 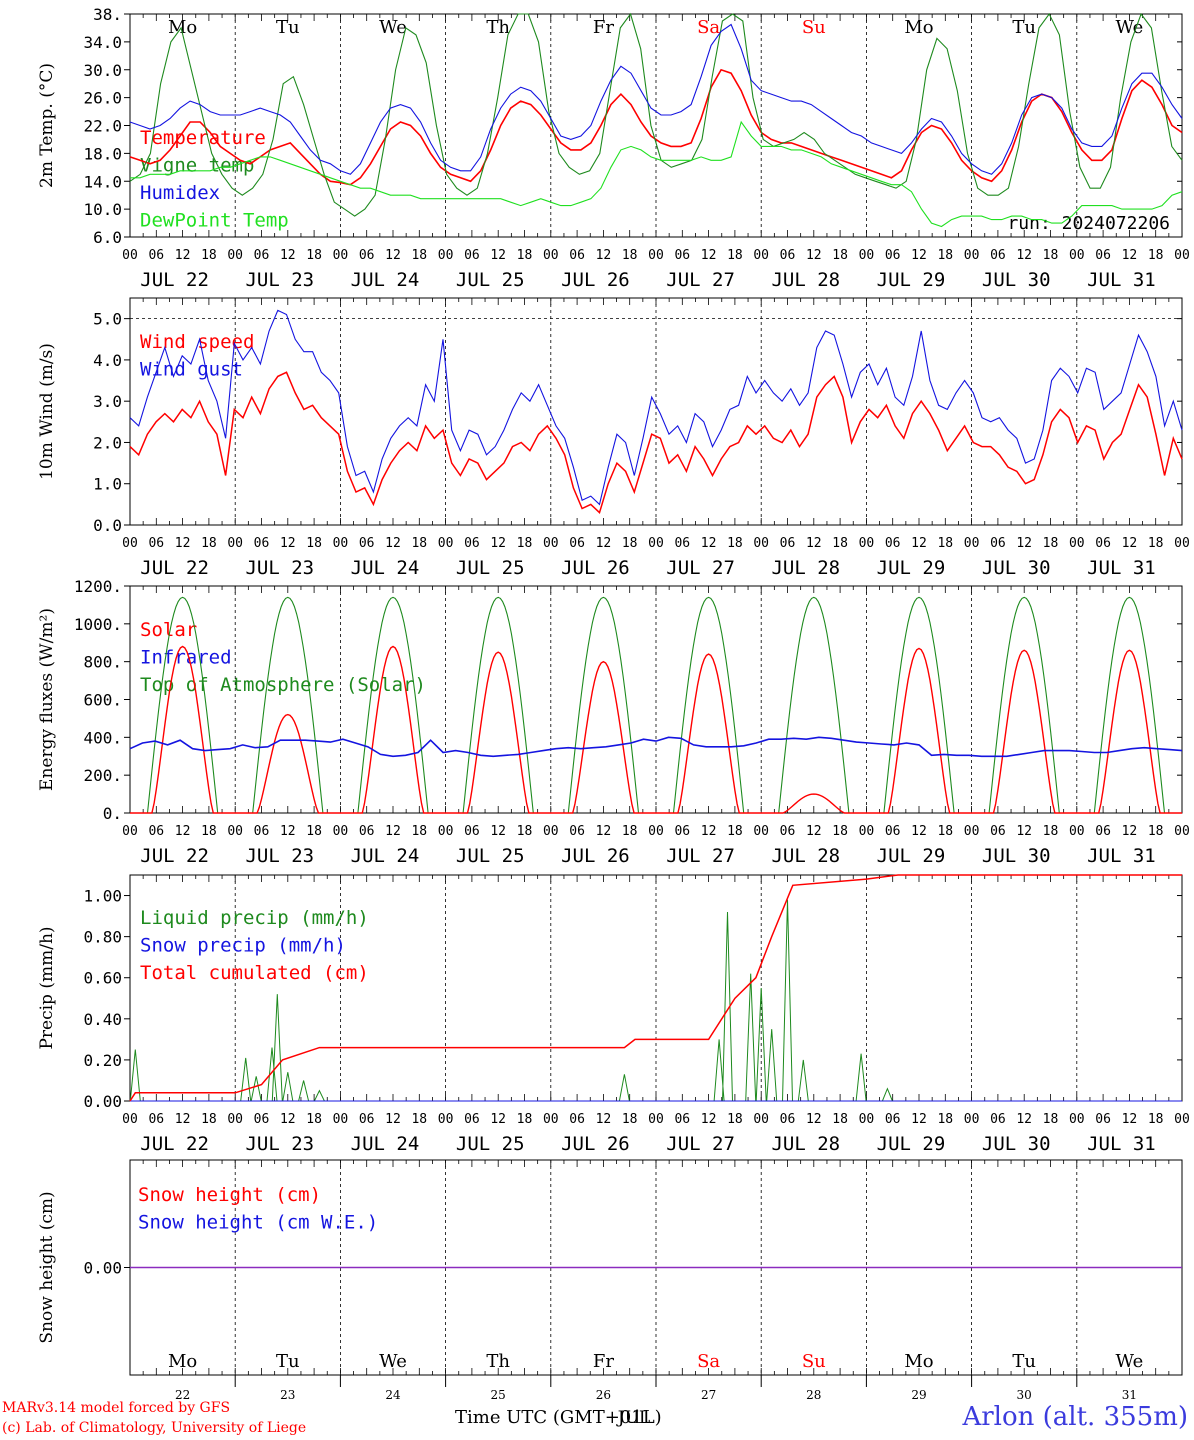 What do you see at coordinates (107, 237) in the screenshot?
I see `y-tick-label: 6.0` at bounding box center [107, 237].